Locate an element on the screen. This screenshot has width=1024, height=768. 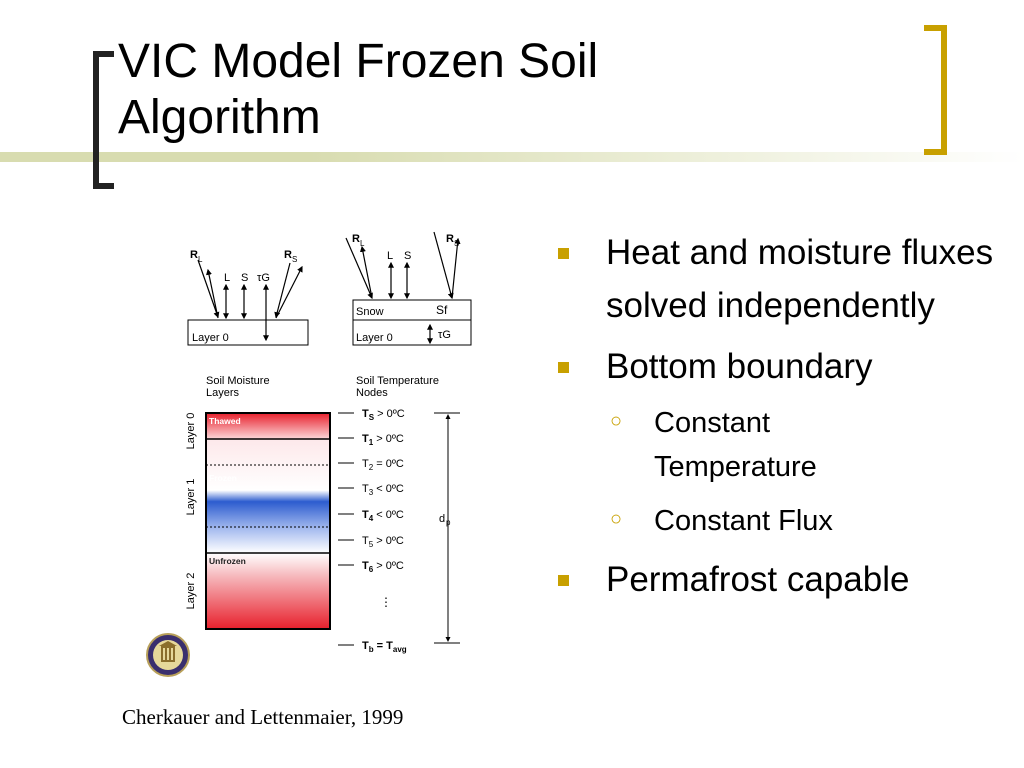
damping-depth-arrow: d p is located at coordinates (447, 528).